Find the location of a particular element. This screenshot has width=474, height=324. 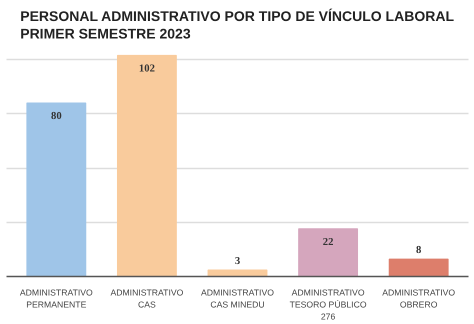

data-label: 102 is located at coordinates (146, 68).